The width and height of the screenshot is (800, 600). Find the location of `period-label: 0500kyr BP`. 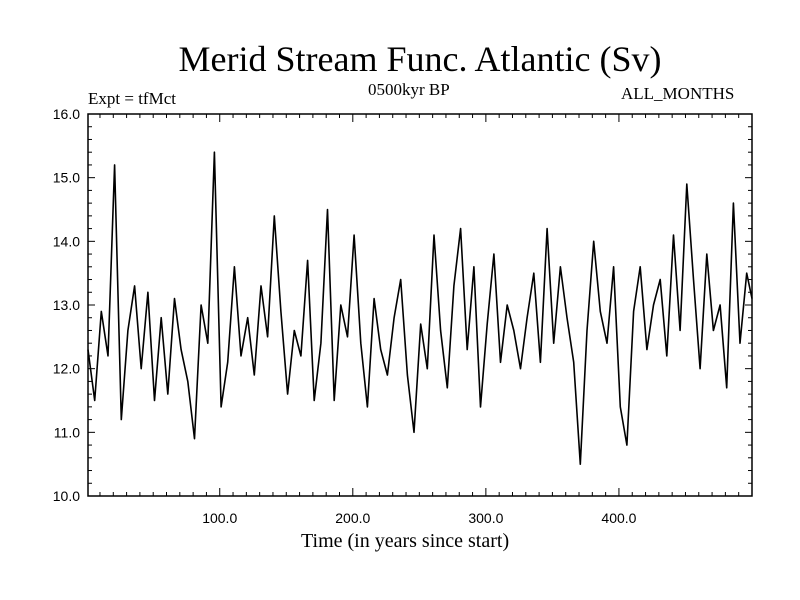

period-label: 0500kyr BP is located at coordinates (409, 89).